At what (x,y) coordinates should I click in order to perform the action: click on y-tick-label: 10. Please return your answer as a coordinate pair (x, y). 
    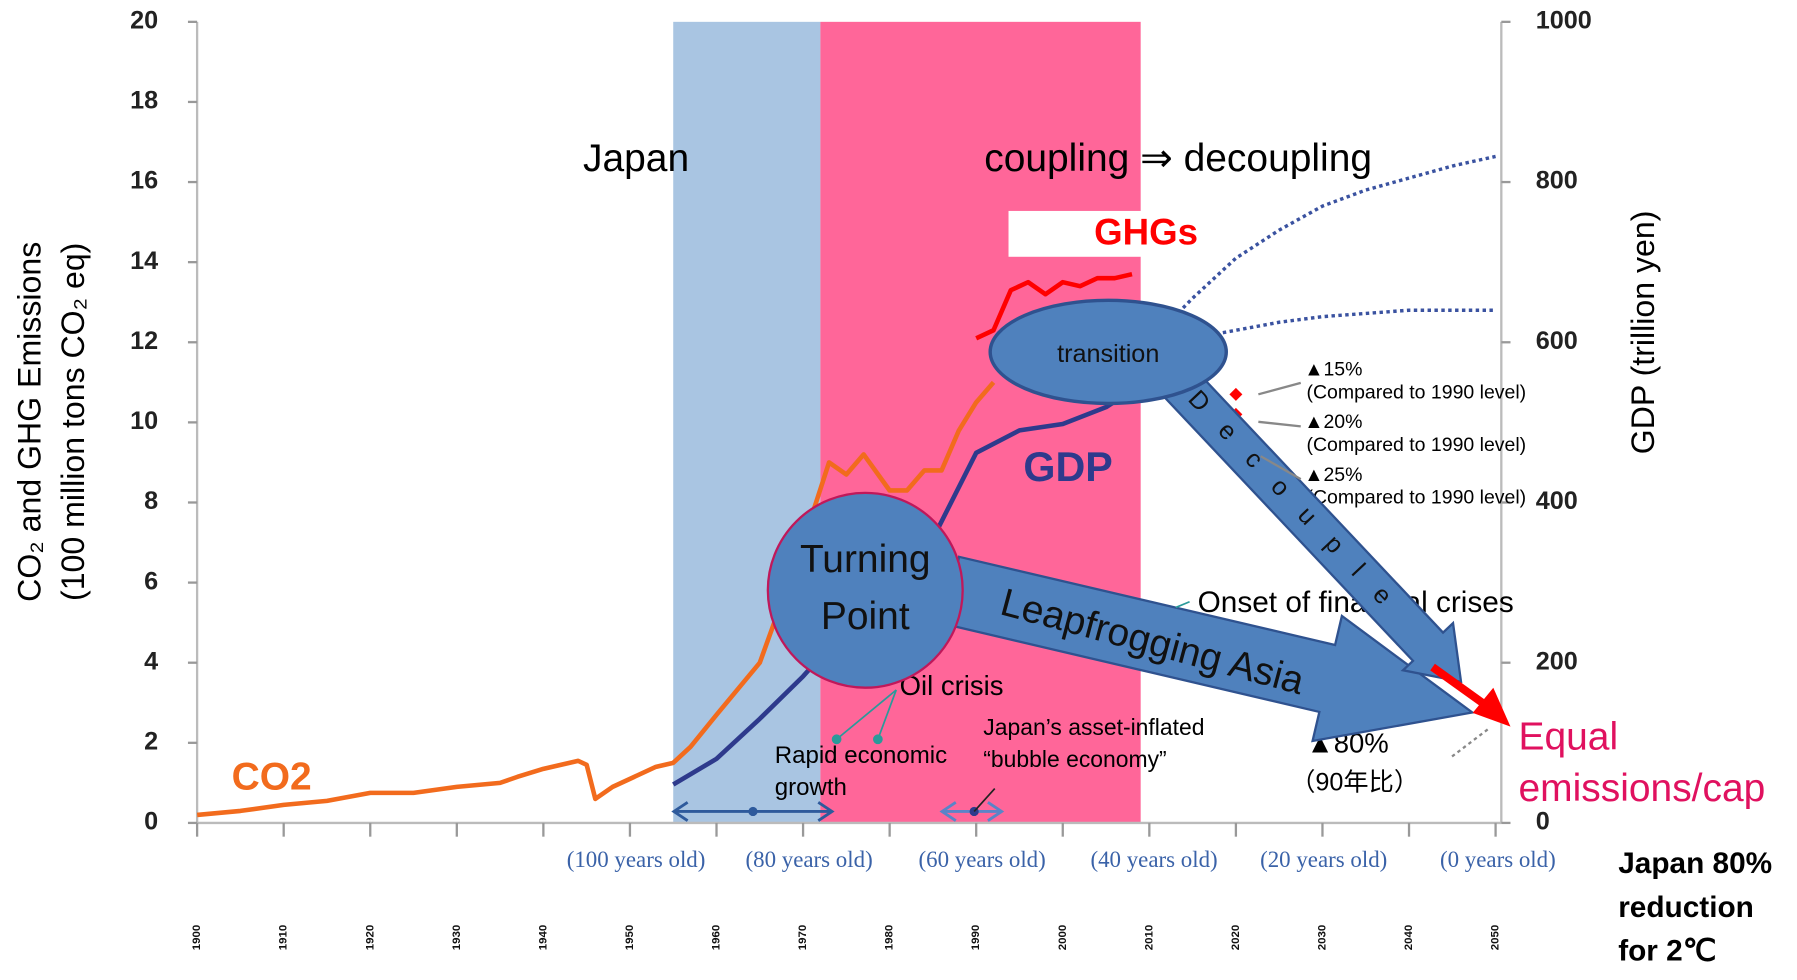
    Looking at the image, I should click on (144, 421).